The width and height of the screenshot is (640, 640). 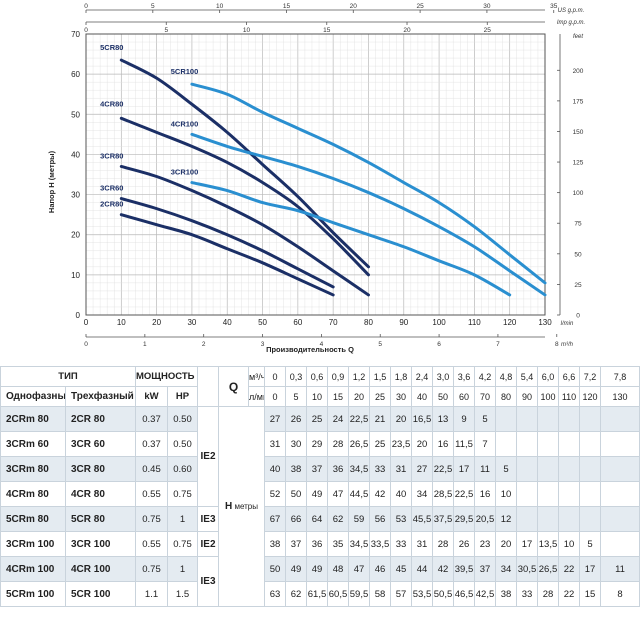 I want to click on curve-3cr80, so click(x=244, y=230).